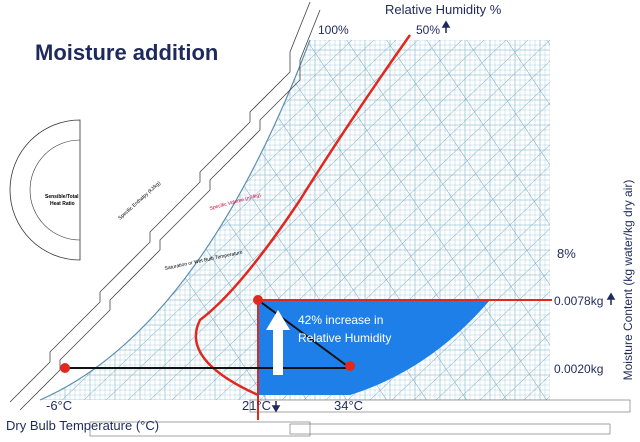 This screenshot has height=442, width=640. What do you see at coordinates (276, 407) in the screenshot?
I see `down-arrow` at bounding box center [276, 407].